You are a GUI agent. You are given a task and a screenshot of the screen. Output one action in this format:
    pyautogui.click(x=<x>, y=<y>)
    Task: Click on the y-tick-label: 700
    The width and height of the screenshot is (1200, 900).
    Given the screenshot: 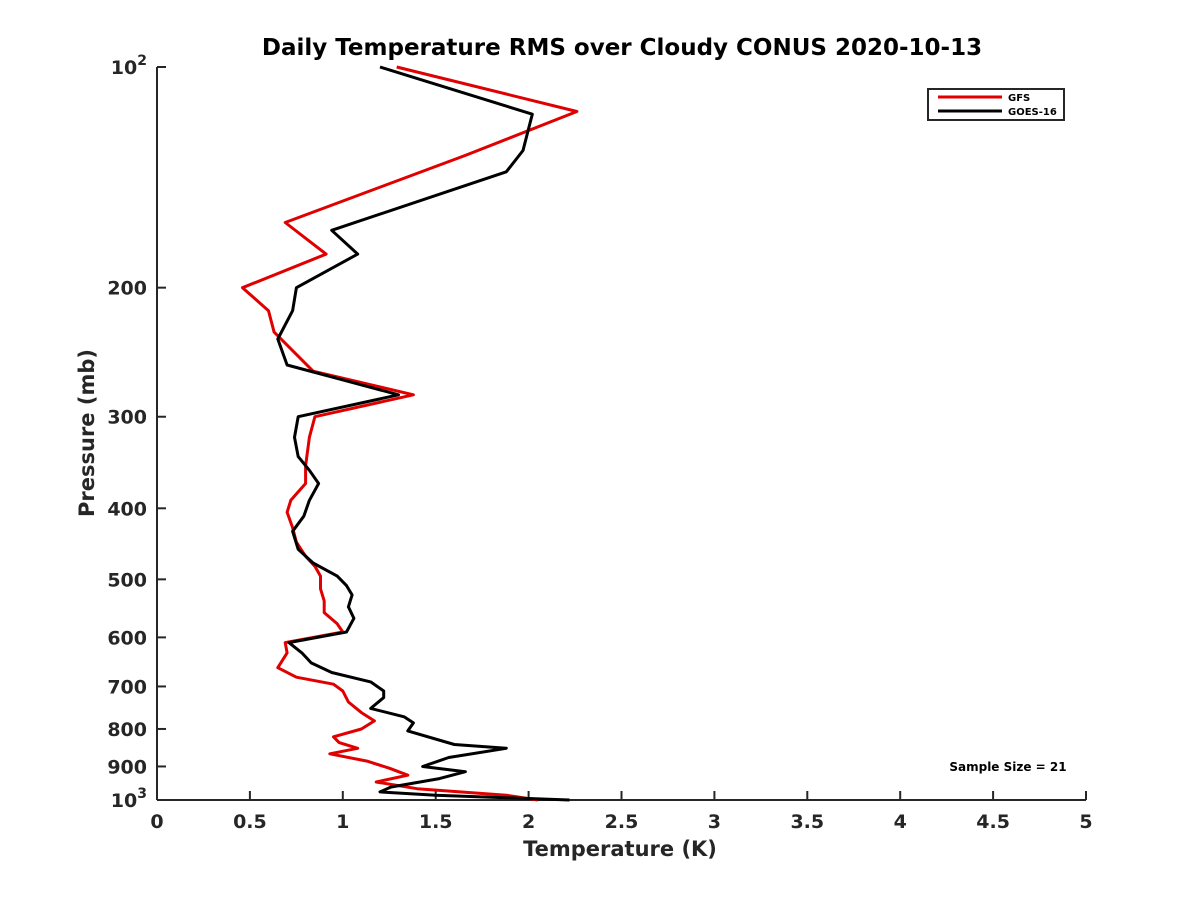 What is the action you would take?
    pyautogui.click(x=127, y=687)
    